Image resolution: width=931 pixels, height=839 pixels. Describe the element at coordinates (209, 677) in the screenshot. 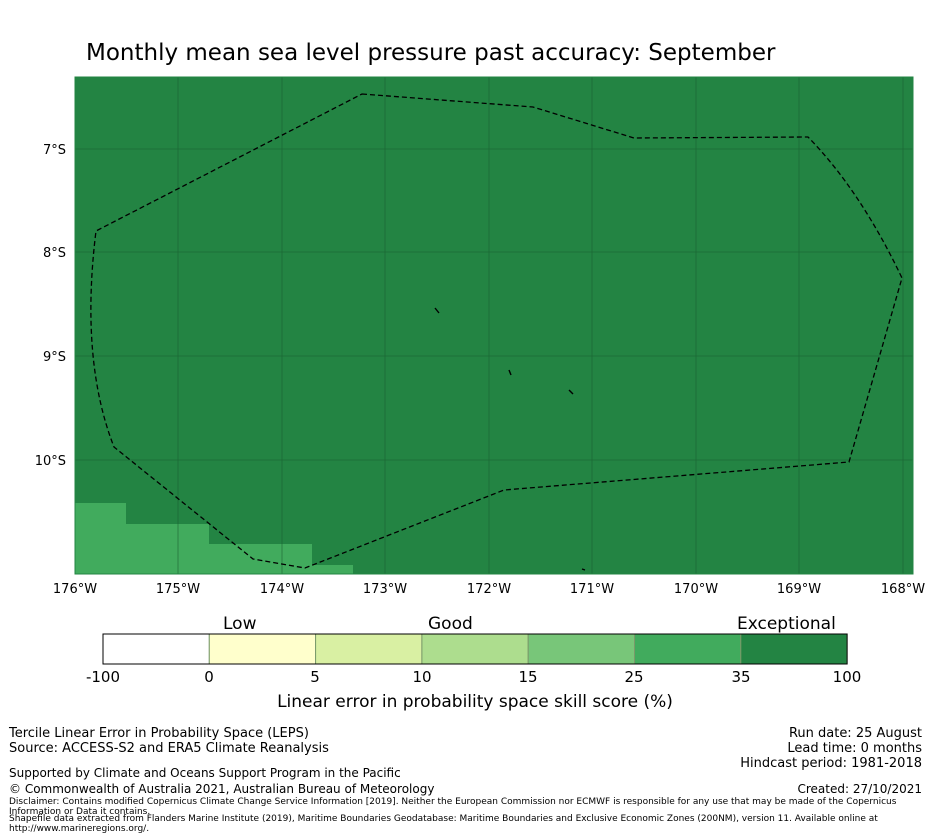

I see `colorbar-tick: 0` at that location.